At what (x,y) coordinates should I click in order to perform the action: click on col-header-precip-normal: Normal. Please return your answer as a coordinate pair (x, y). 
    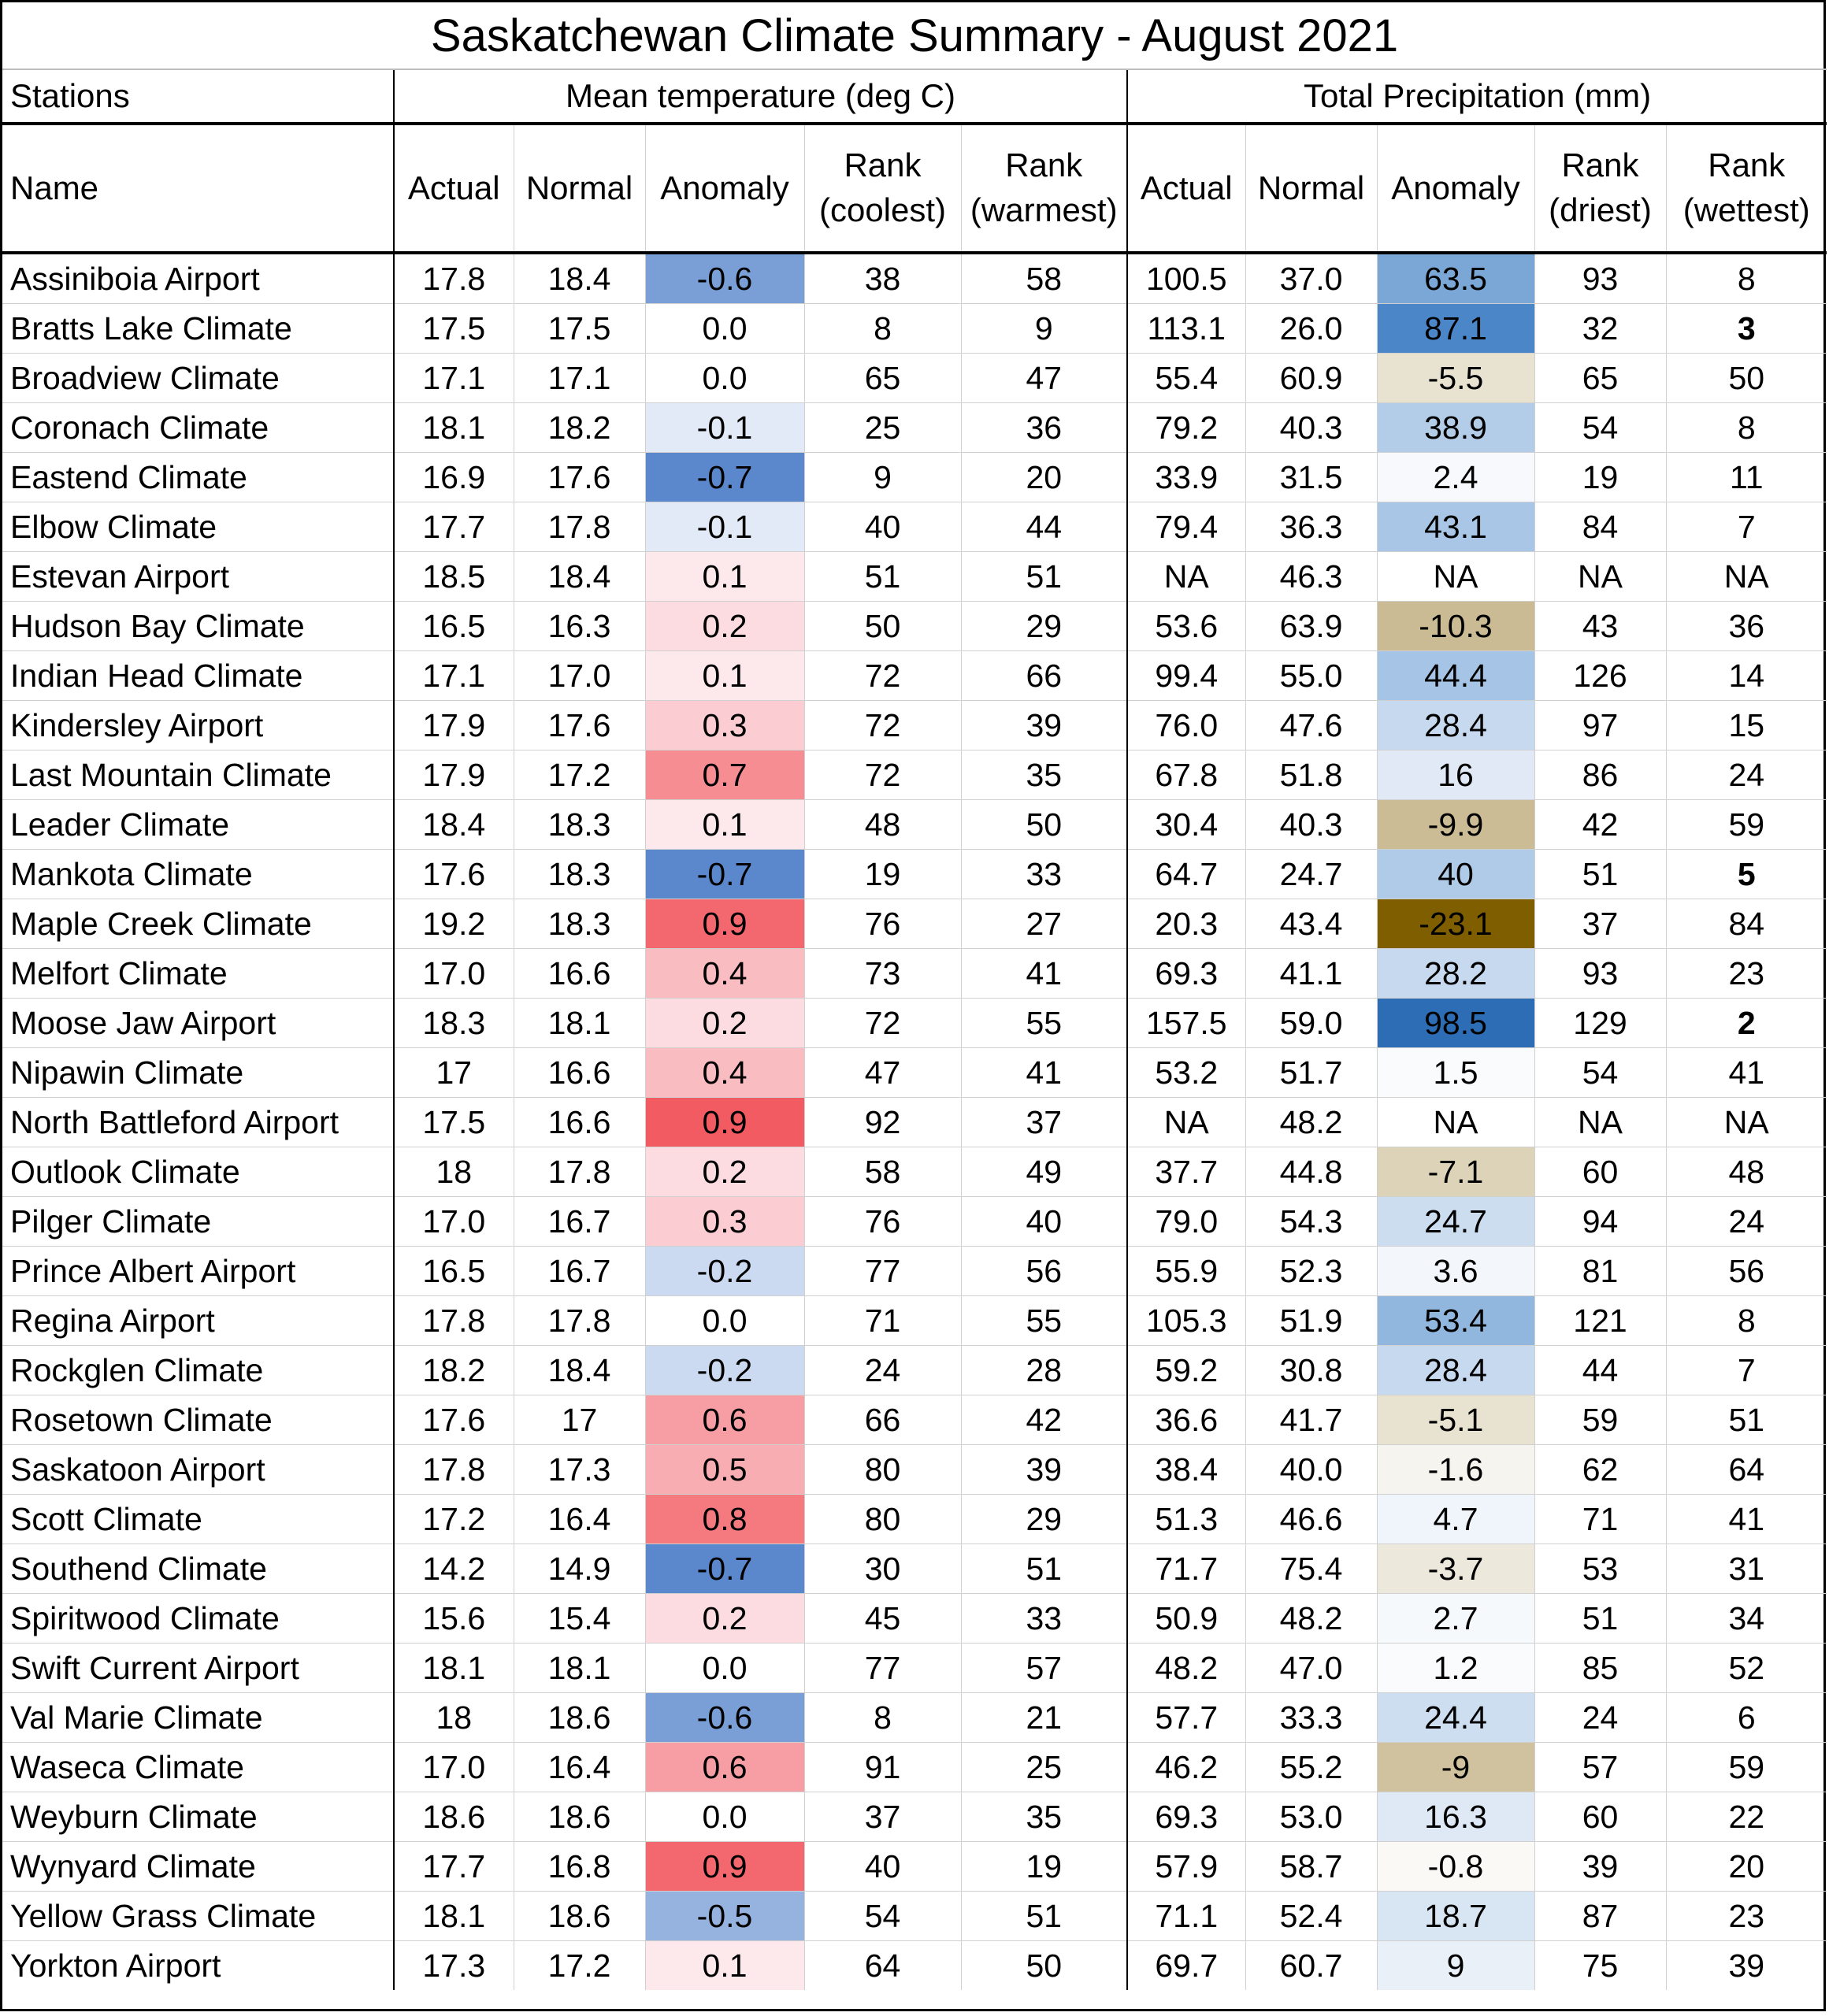
    Looking at the image, I should click on (1311, 189).